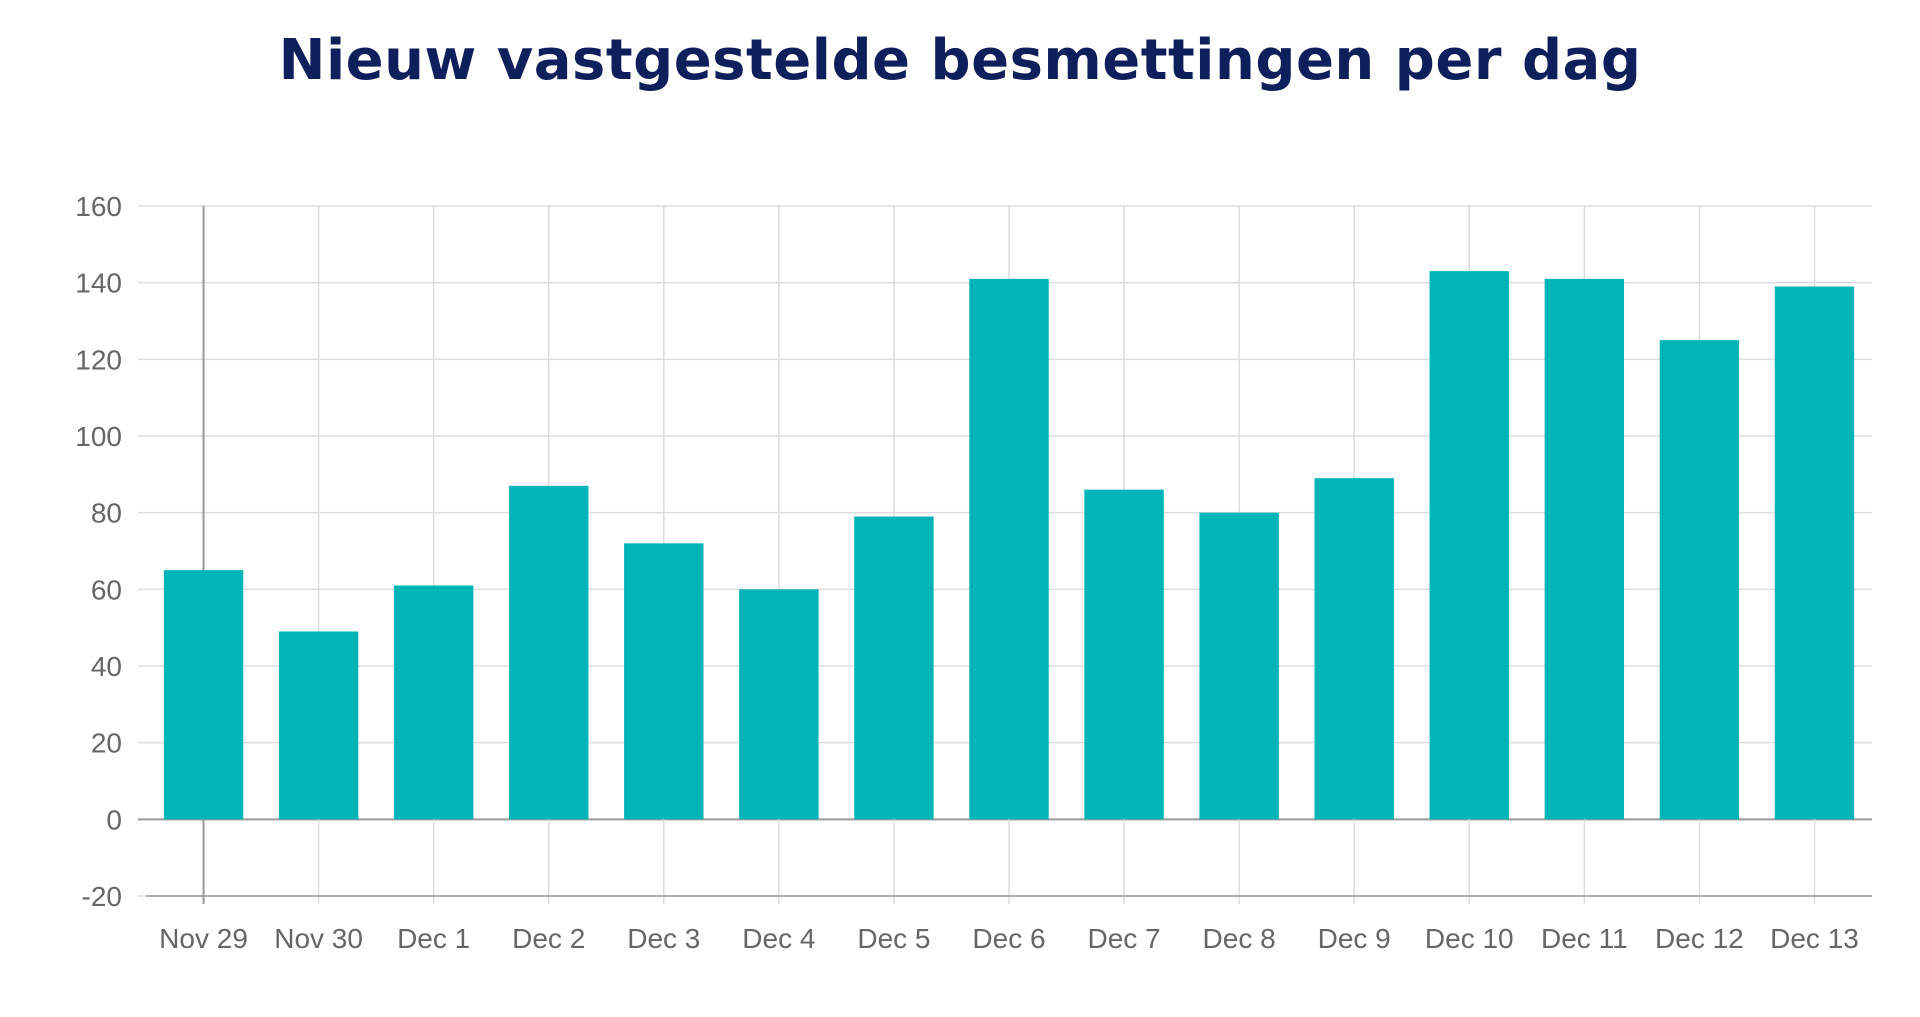 The image size is (1920, 1017). What do you see at coordinates (106, 513) in the screenshot?
I see `y-tick-label: 80` at bounding box center [106, 513].